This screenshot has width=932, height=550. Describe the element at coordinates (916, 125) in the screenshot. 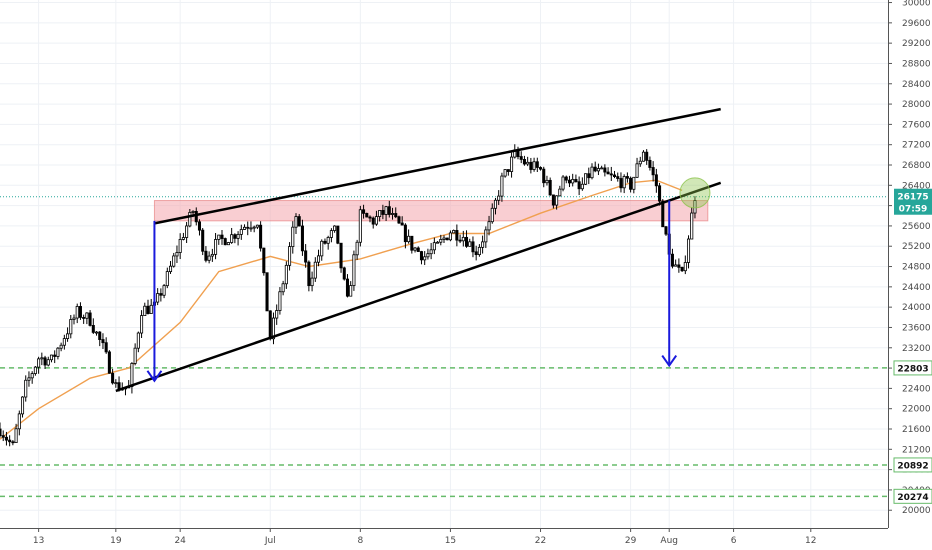

I see `price-tick-label: 27600` at that location.